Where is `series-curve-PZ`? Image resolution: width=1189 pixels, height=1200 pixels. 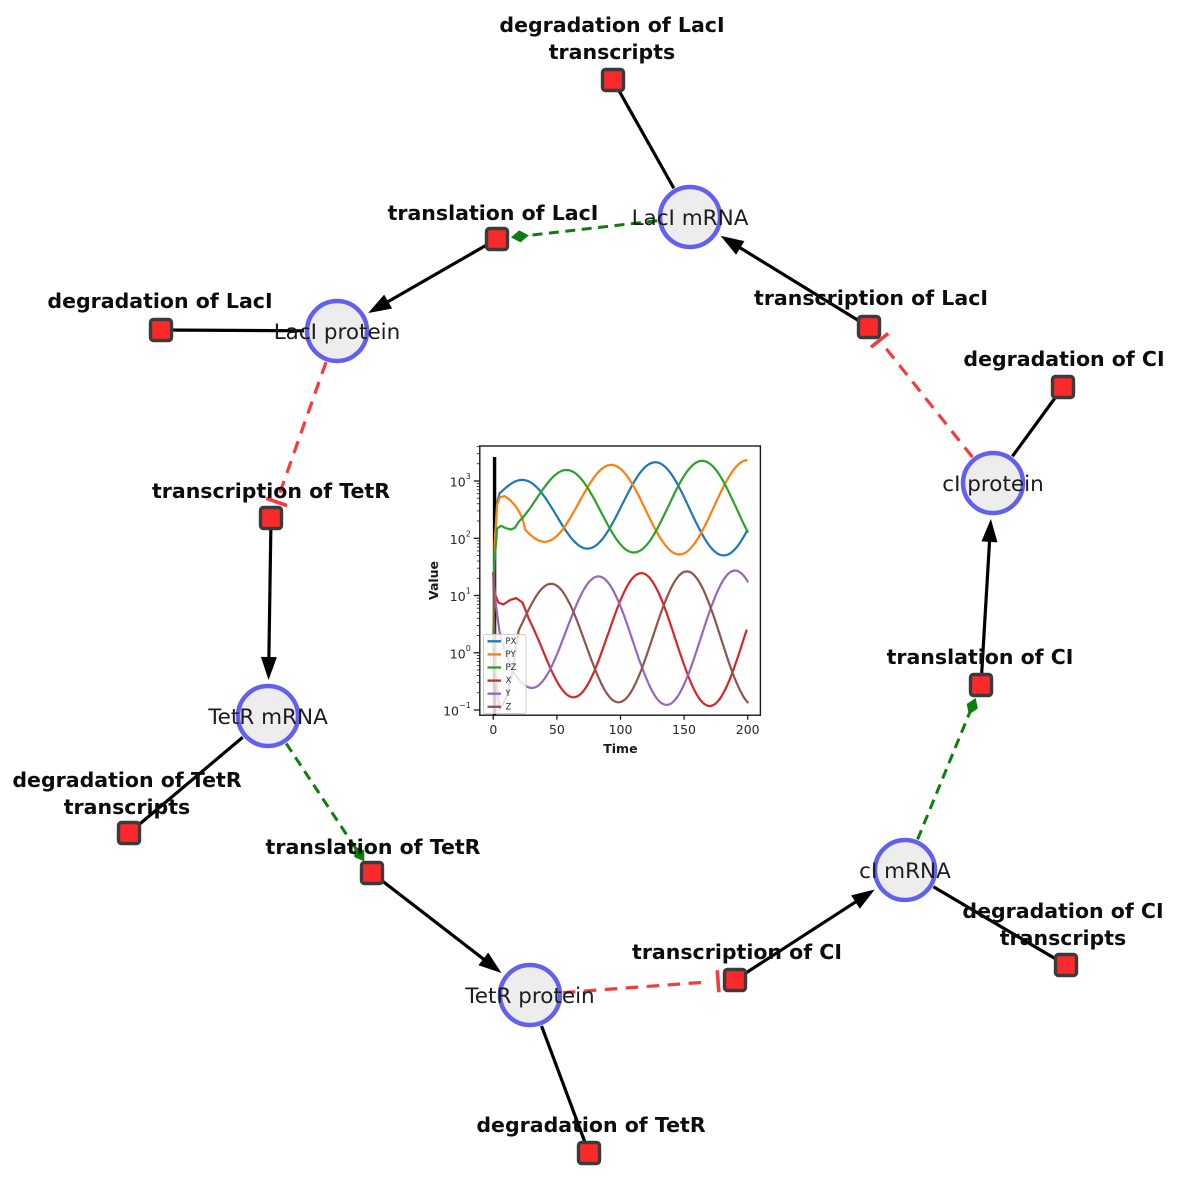 series-curve-PZ is located at coordinates (620, 553).